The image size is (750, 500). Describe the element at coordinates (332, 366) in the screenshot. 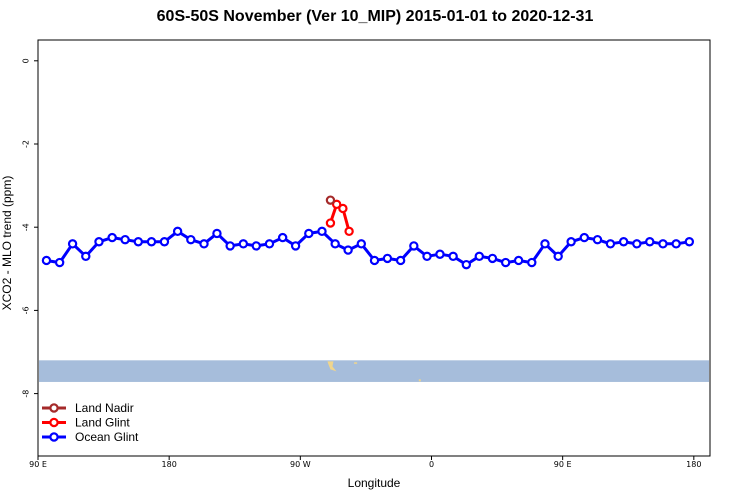

I see `map-strip-land` at that location.